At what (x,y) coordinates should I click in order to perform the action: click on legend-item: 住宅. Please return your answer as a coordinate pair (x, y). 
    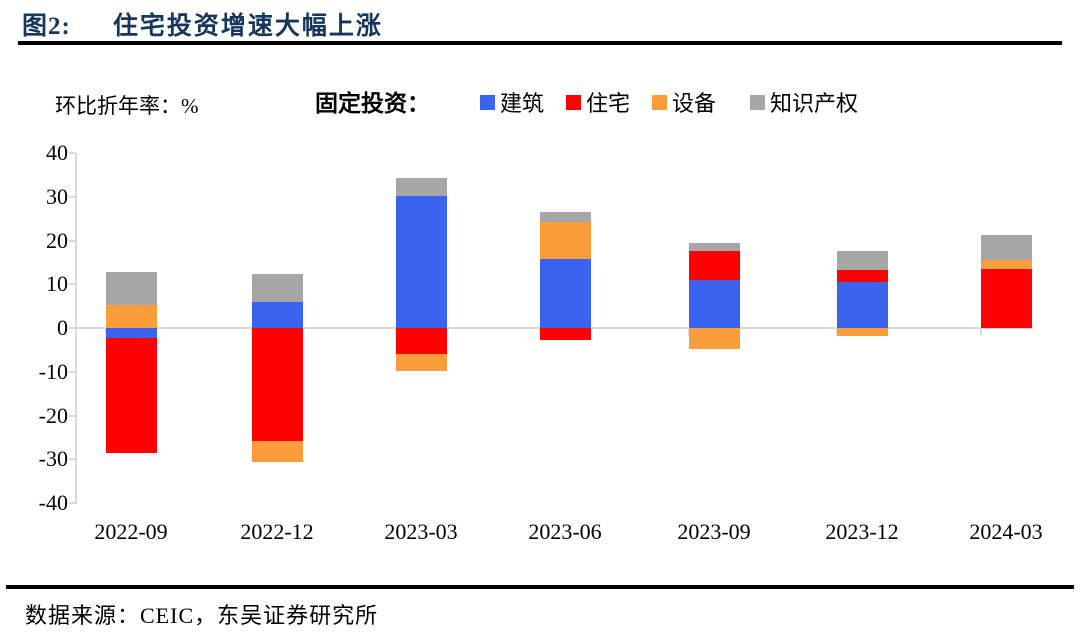
    Looking at the image, I should click on (598, 102).